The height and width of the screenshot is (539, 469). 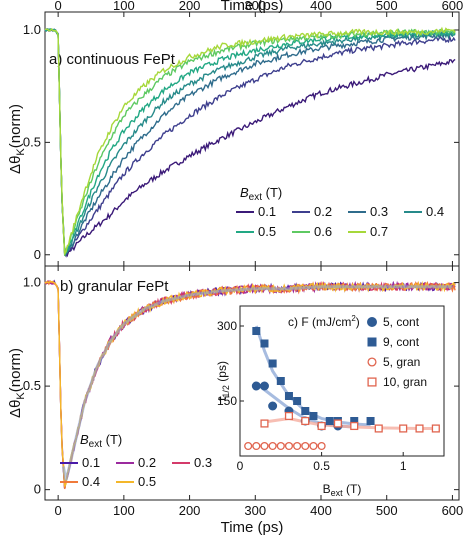 What do you see at coordinates (15, 126) in the screenshot?
I see `panel-a-y-label-tail: (norm)` at bounding box center [15, 126].